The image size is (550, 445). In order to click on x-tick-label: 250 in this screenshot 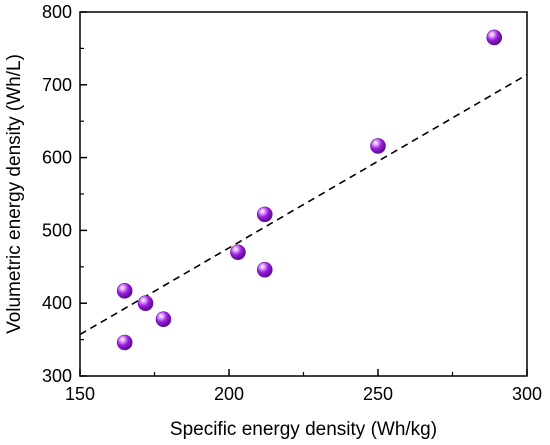, I will do `click(378, 394)`.